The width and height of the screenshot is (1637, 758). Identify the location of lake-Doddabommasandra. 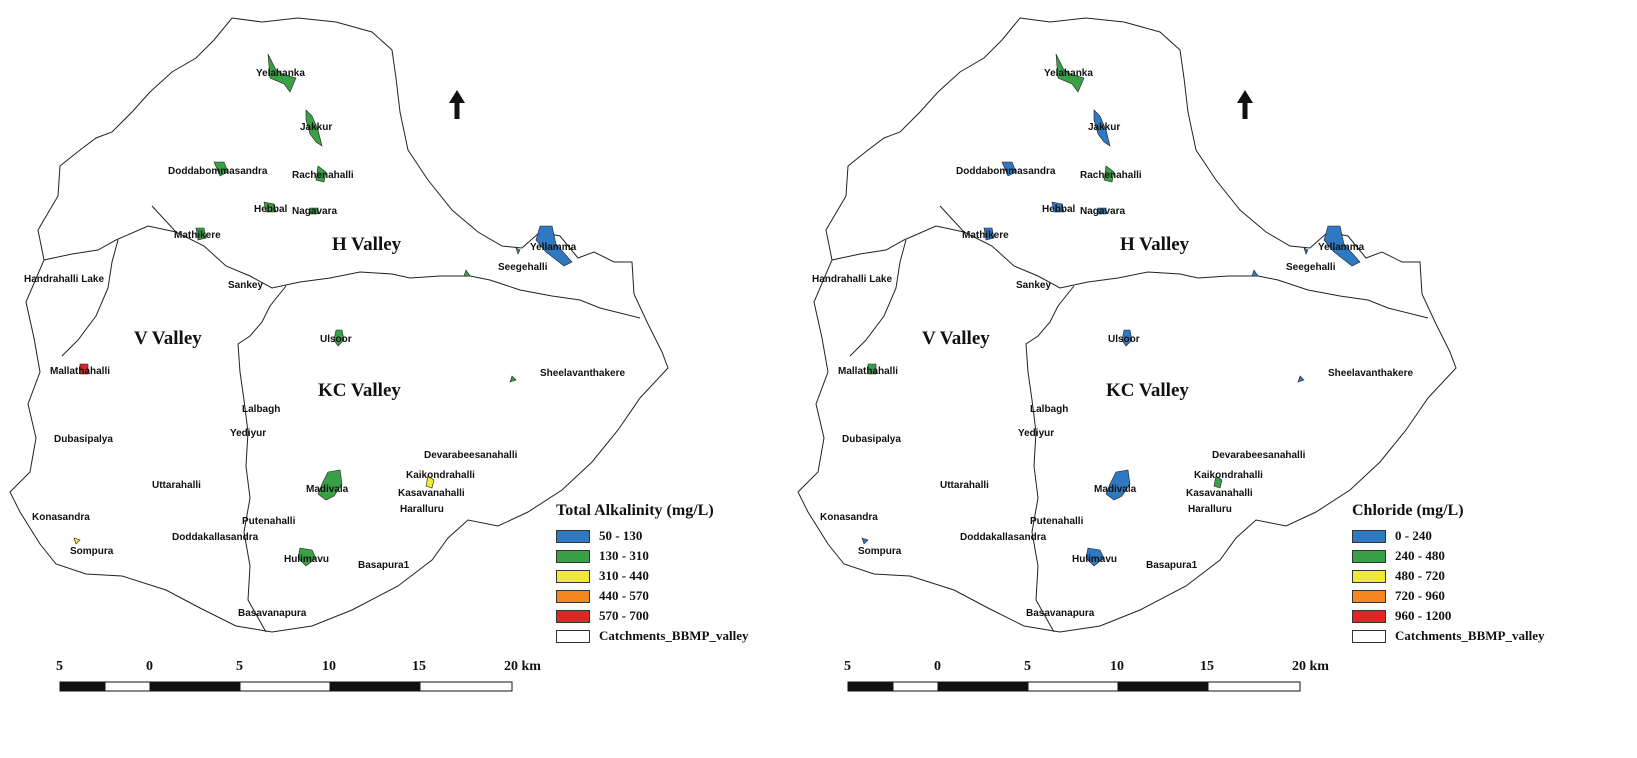
(1009, 169).